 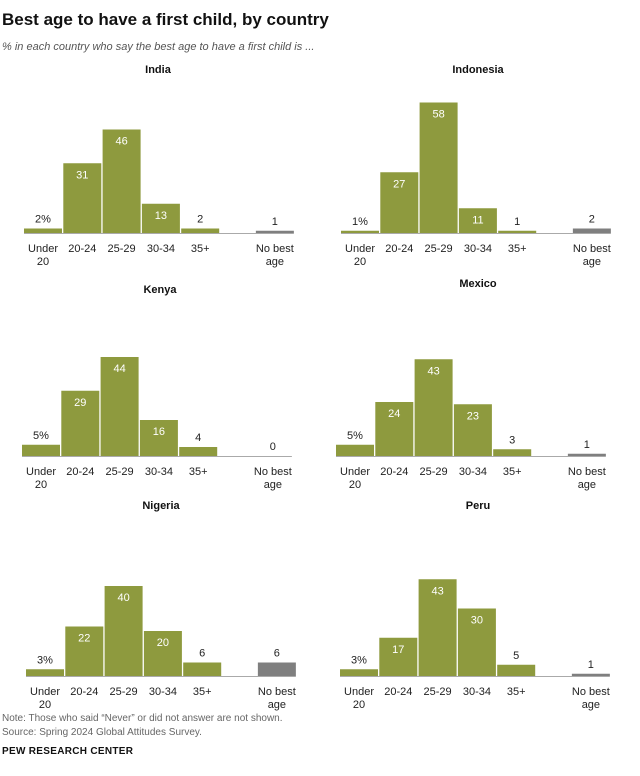 What do you see at coordinates (477, 621) in the screenshot?
I see `data-label: 30` at bounding box center [477, 621].